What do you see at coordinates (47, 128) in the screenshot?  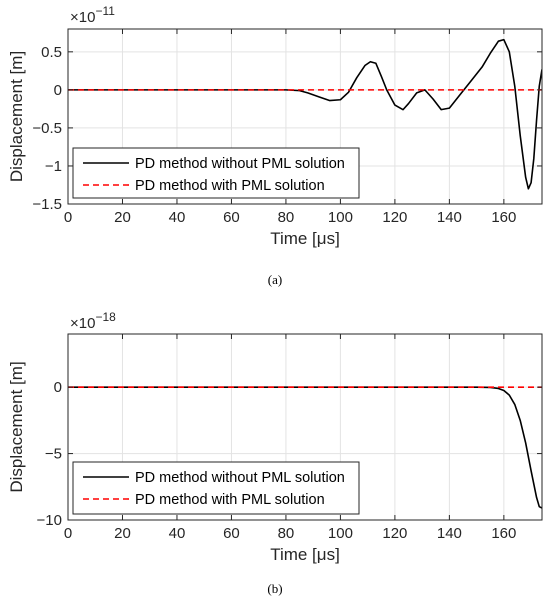 I see `y-tick-label: −0.5` at bounding box center [47, 128].